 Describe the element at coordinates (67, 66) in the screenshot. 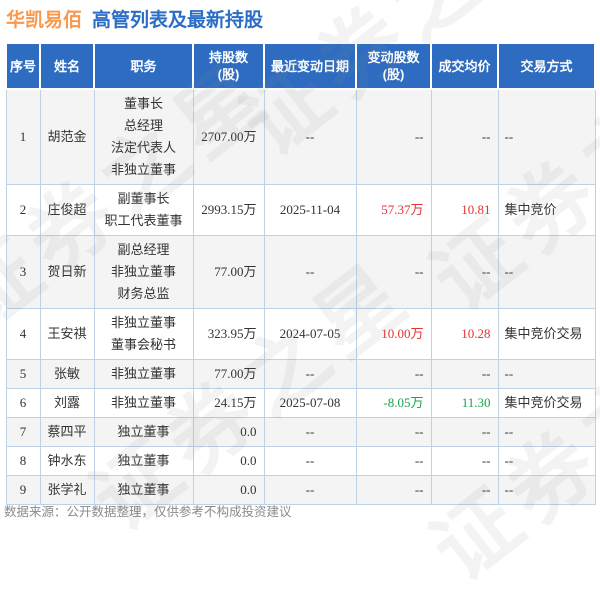

I see `column-header: 姓名` at that location.